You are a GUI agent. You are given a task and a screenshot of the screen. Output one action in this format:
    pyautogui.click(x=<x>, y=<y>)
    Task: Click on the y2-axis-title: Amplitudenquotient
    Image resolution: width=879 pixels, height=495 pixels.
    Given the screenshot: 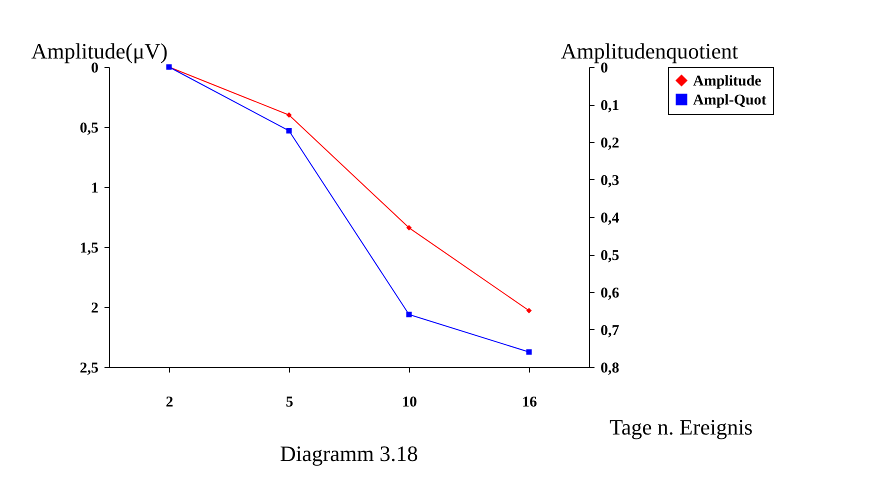 What is the action you would take?
    pyautogui.click(x=649, y=51)
    